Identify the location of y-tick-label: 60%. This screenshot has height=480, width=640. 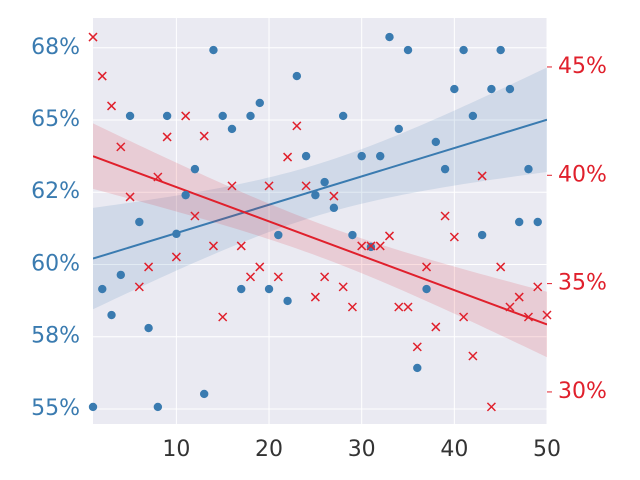
(55, 263).